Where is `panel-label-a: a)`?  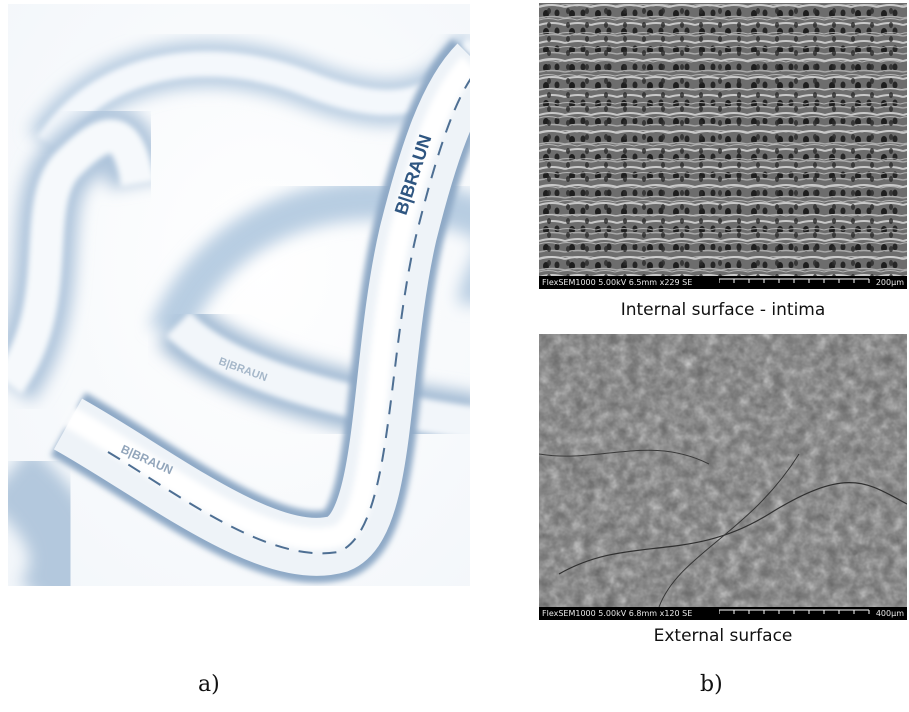
panel-label-a: a) is located at coordinates (209, 684).